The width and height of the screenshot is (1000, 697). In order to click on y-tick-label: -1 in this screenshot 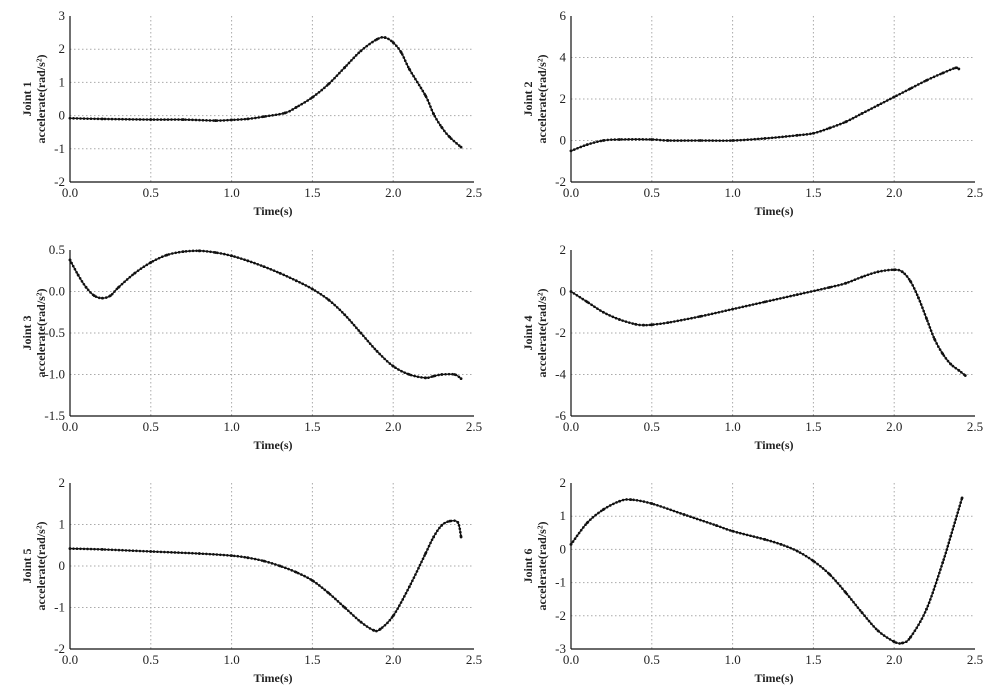, I will do `click(59, 148)`.